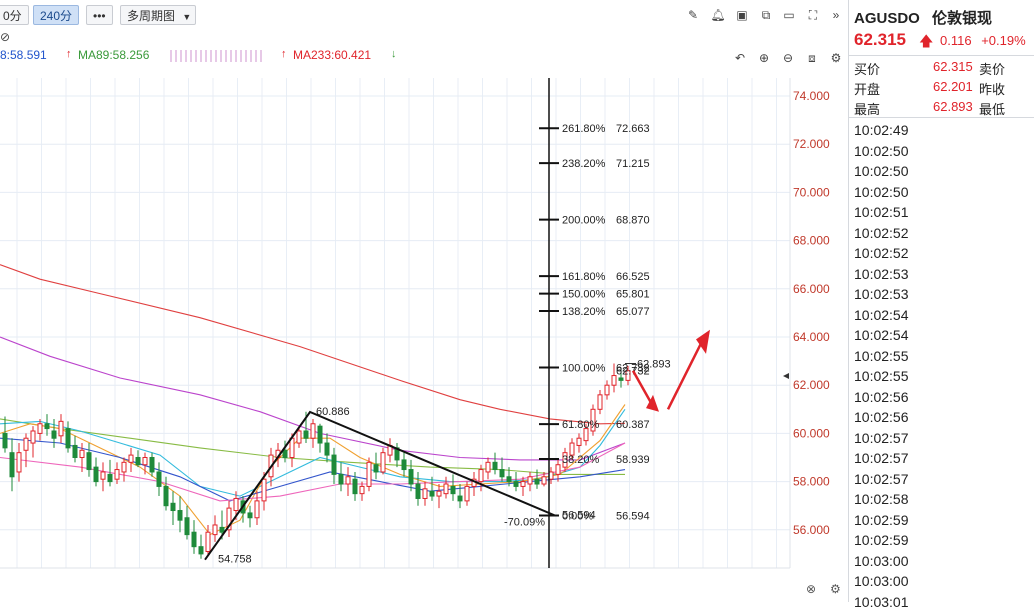 Image resolution: width=1034 pixels, height=612 pixels. I want to click on ruler-icon: ⊘, so click(5, 37).